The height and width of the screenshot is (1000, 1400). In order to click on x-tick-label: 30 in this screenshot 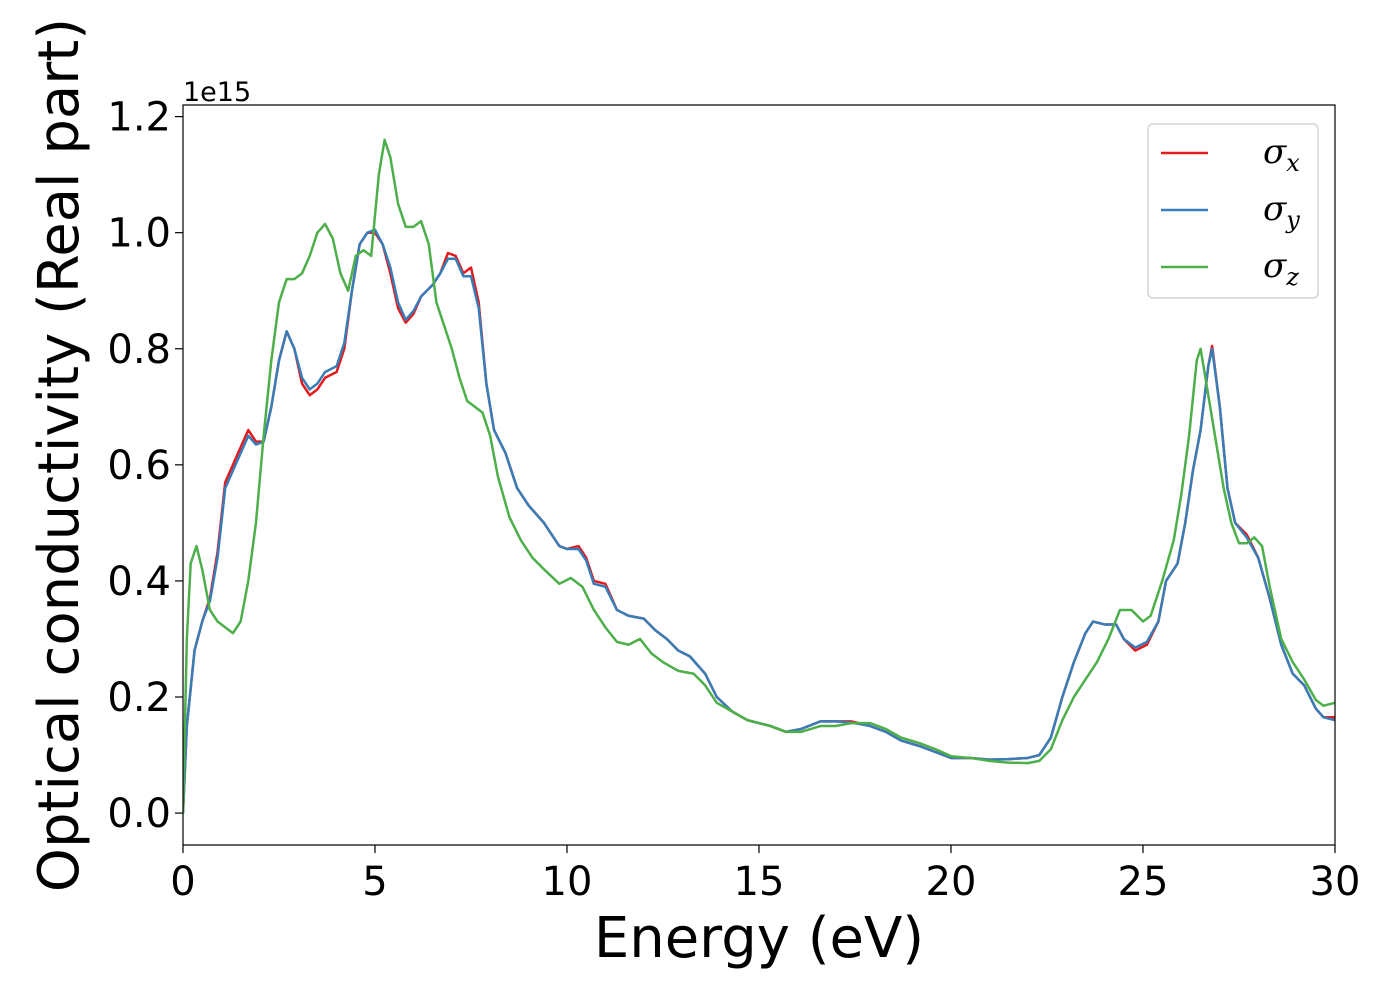, I will do `click(1335, 882)`.